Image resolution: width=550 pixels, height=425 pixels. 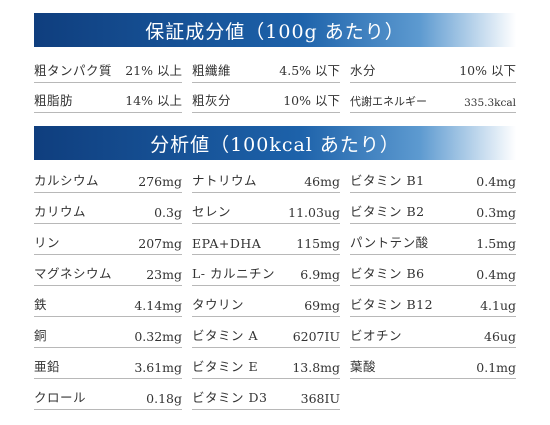 What do you see at coordinates (433, 273) in the screenshot?
I see `nutrient-cell: ビタミン B6 0.4mg` at bounding box center [433, 273].